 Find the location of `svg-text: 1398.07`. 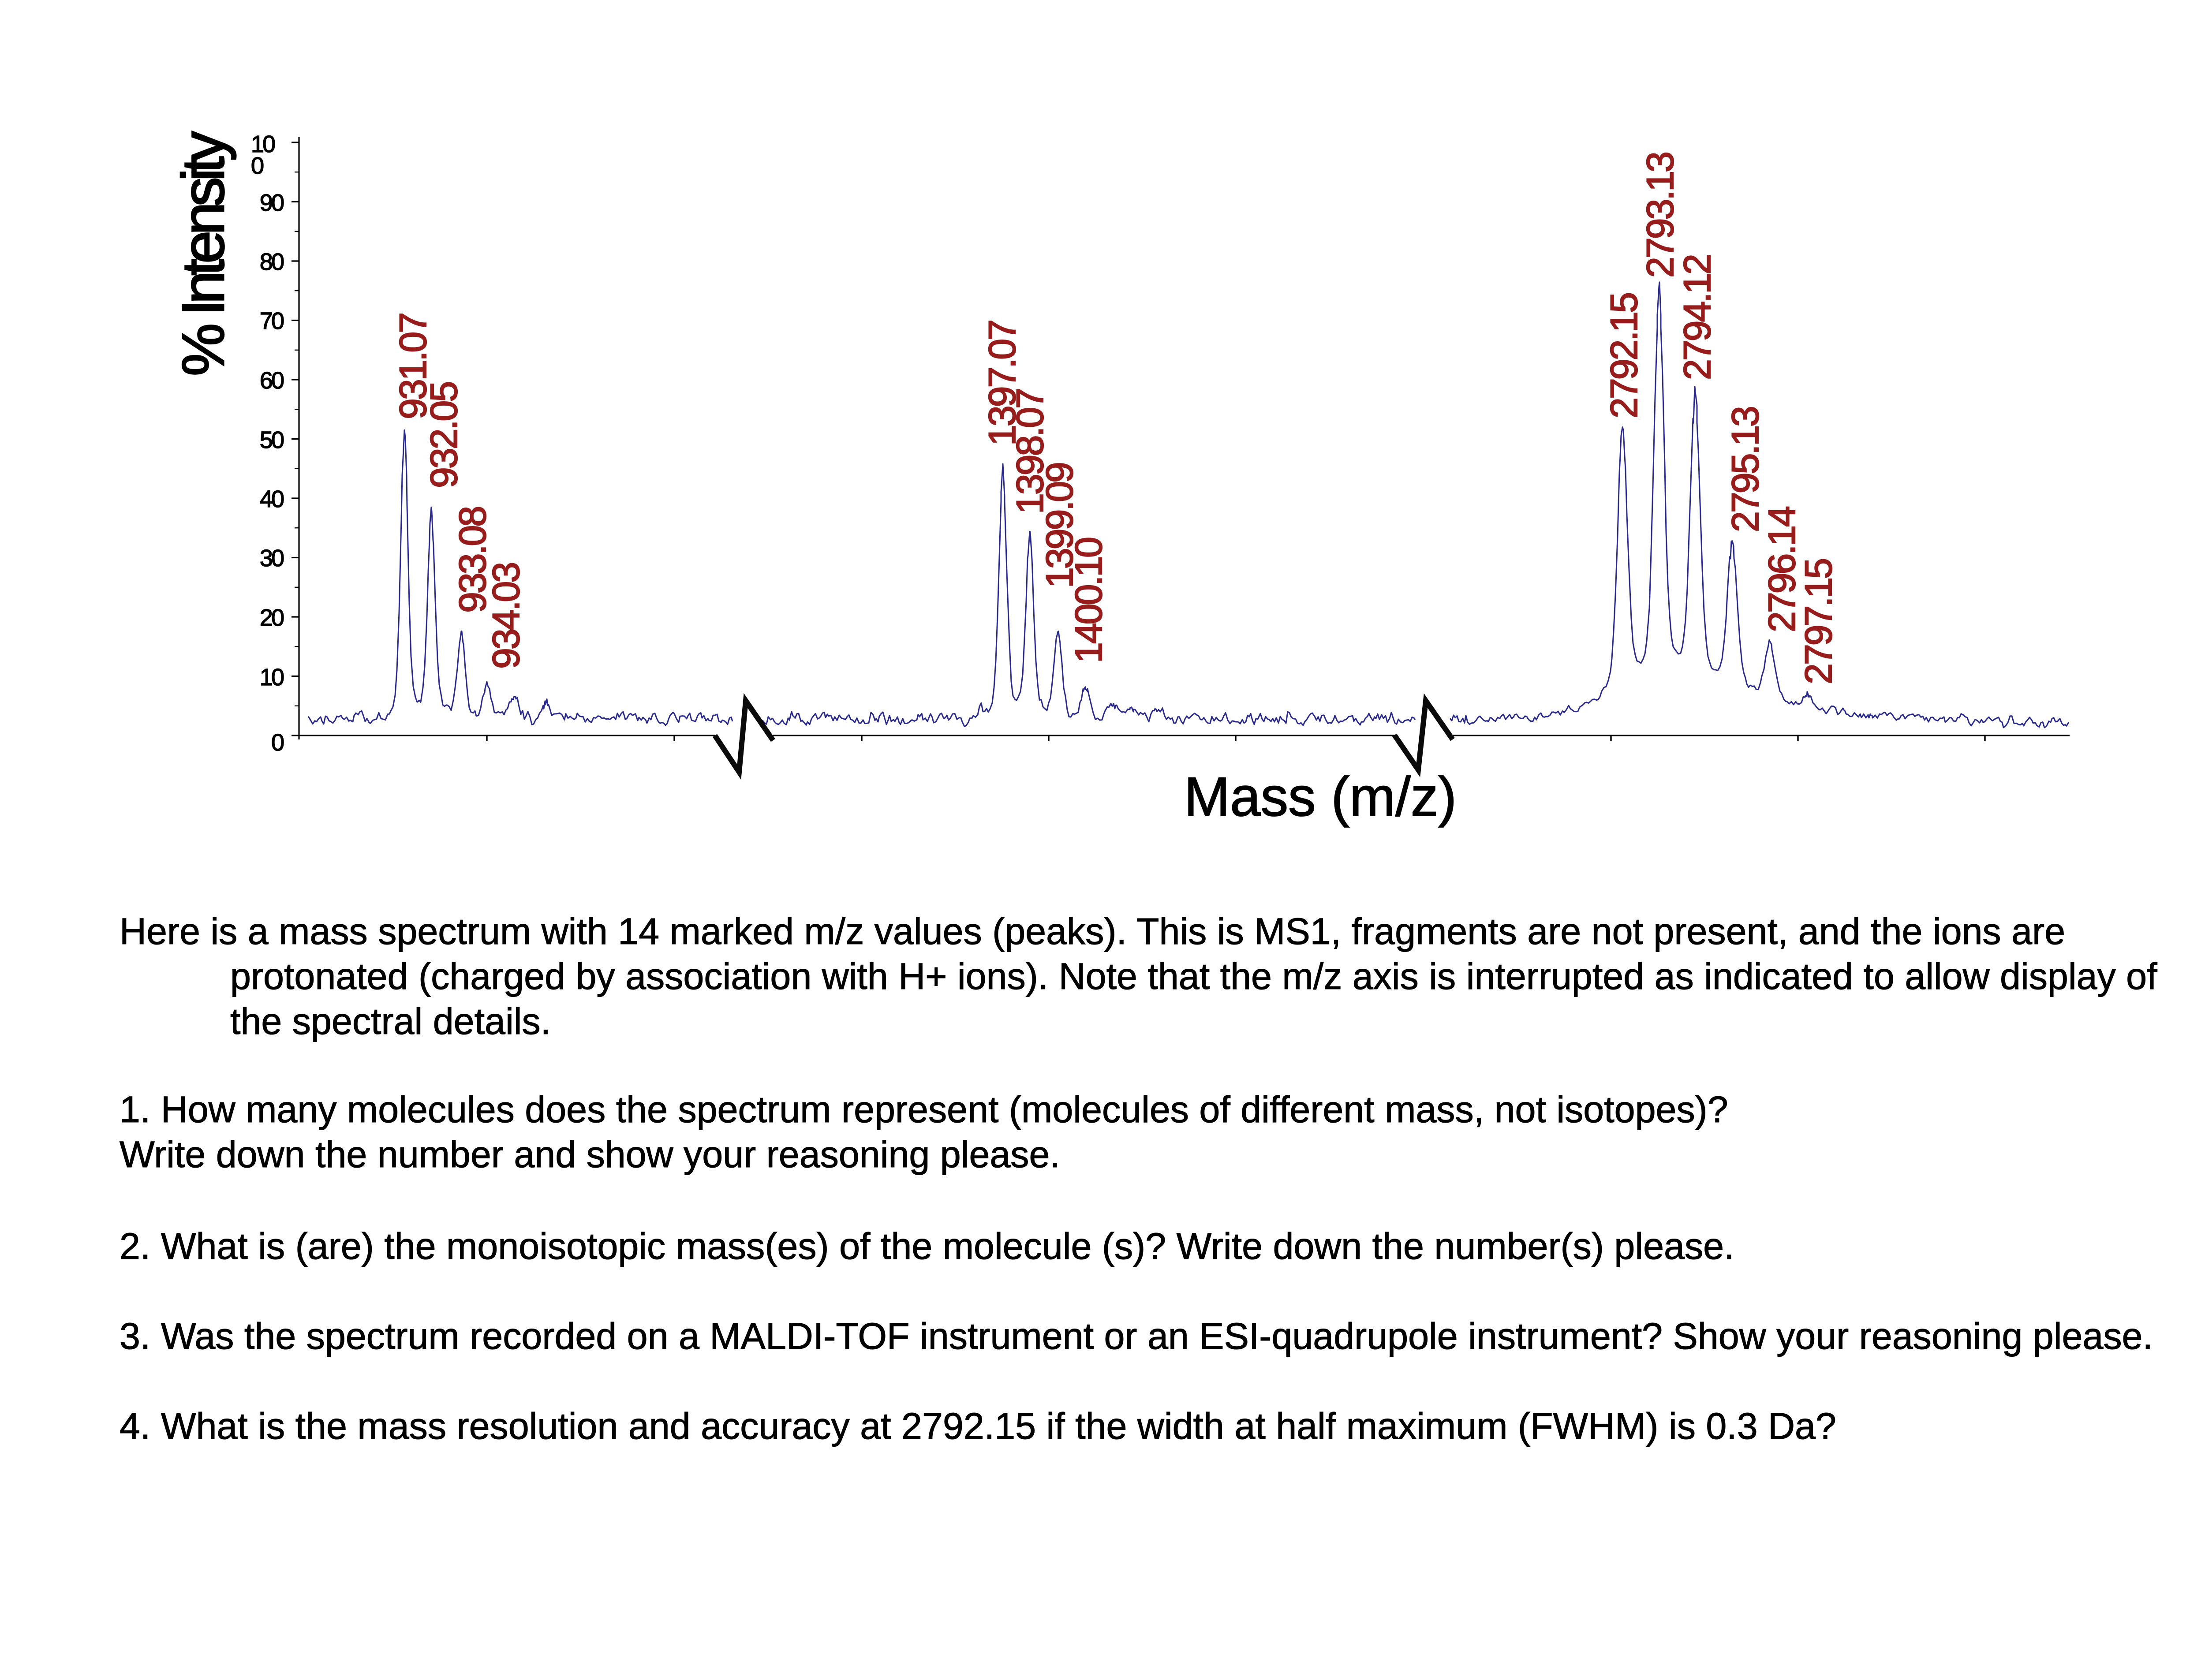

svg-text: 1398.07 is located at coordinates (1030, 451).